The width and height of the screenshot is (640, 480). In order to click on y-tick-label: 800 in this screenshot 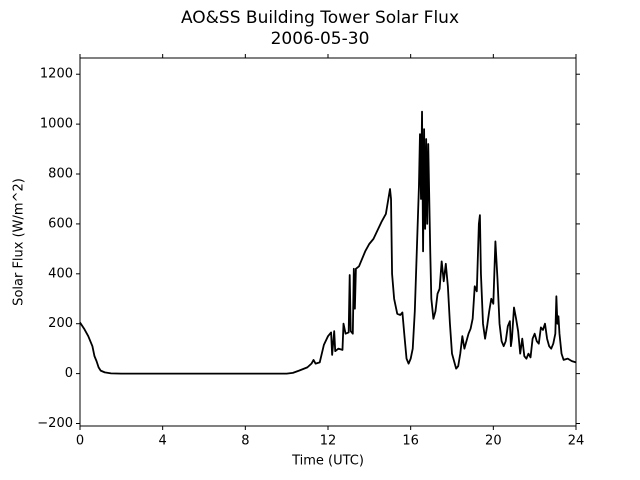, I will do `click(60, 174)`.